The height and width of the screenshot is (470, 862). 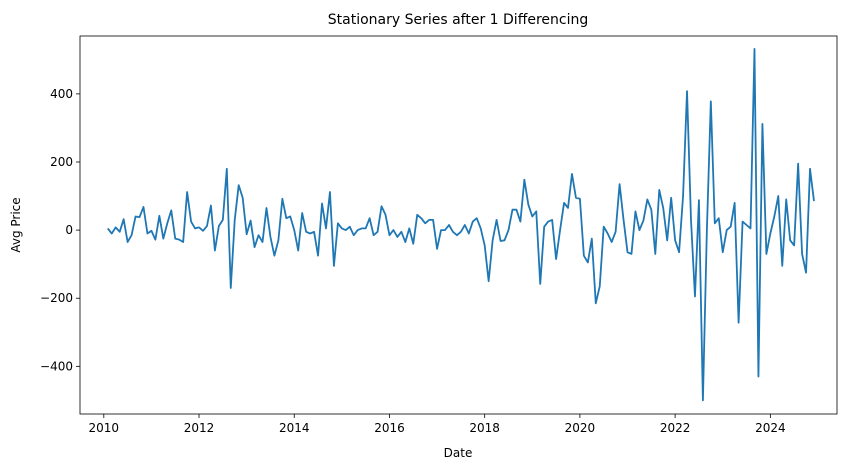 What do you see at coordinates (294, 428) in the screenshot?
I see `x-tick-label: 2014` at bounding box center [294, 428].